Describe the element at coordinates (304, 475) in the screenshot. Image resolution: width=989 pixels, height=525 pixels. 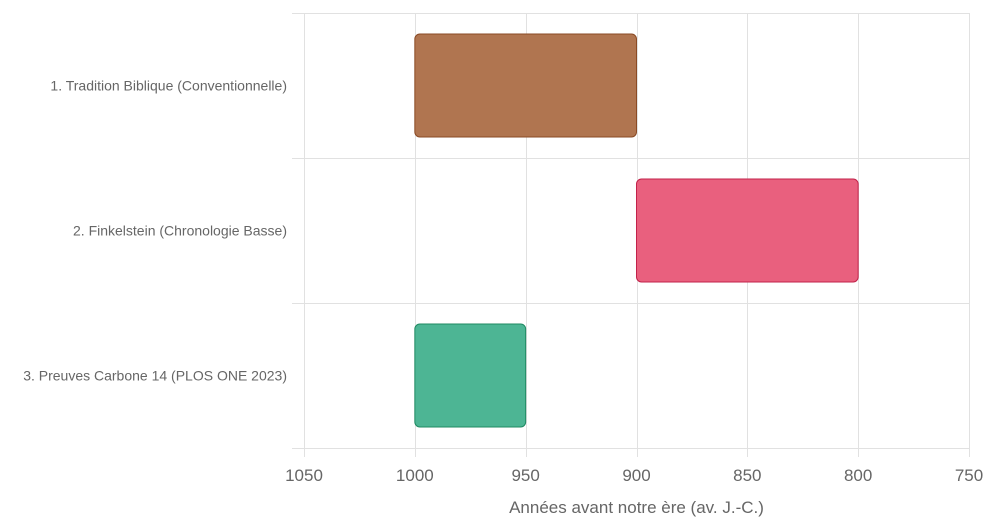
I see `x-tick-label: 1050` at that location.